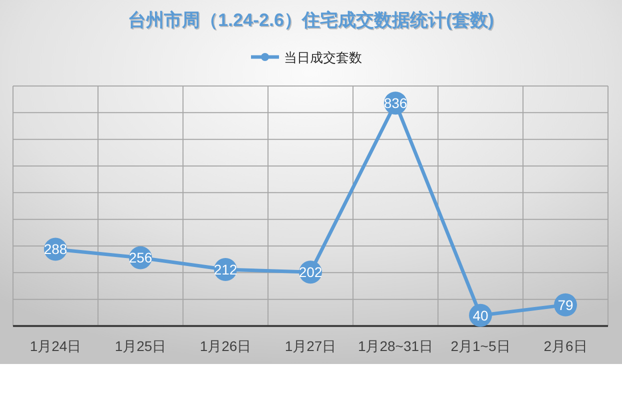  I want to click on x-tick-label: 1月26日, so click(226, 346).